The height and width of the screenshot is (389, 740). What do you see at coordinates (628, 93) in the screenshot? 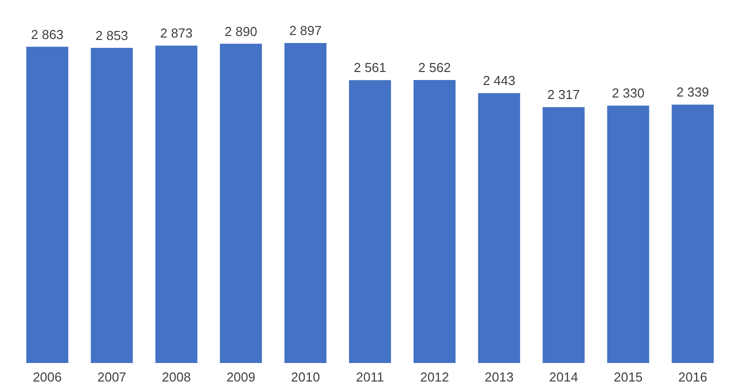
I see `data-label: 2 330` at bounding box center [628, 93].